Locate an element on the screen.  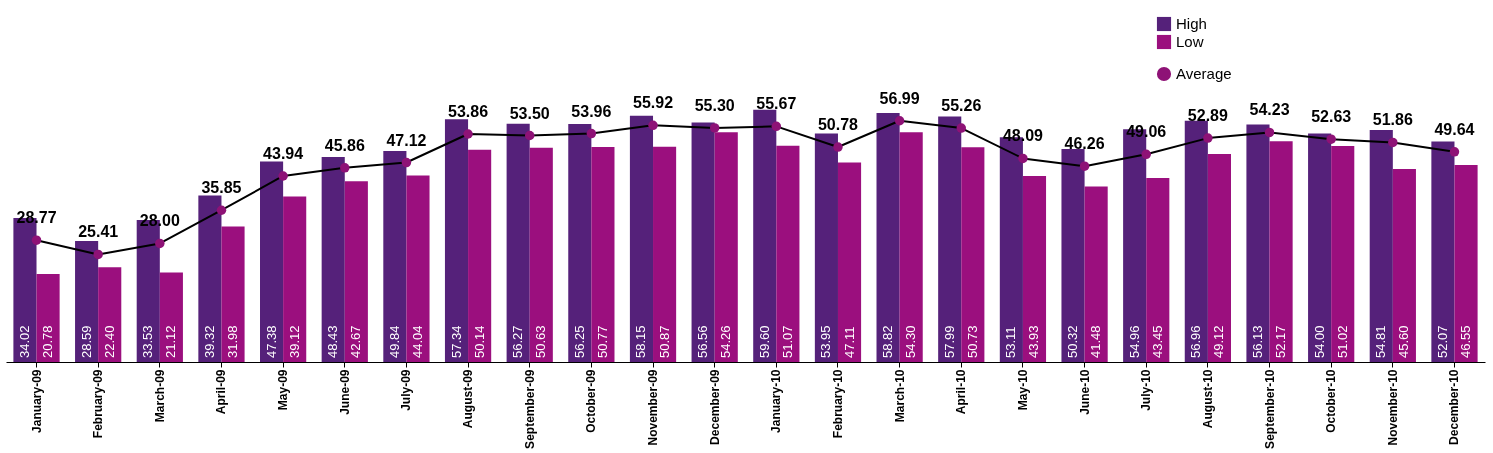
data-label: 48.43 is located at coordinates (333, 341).